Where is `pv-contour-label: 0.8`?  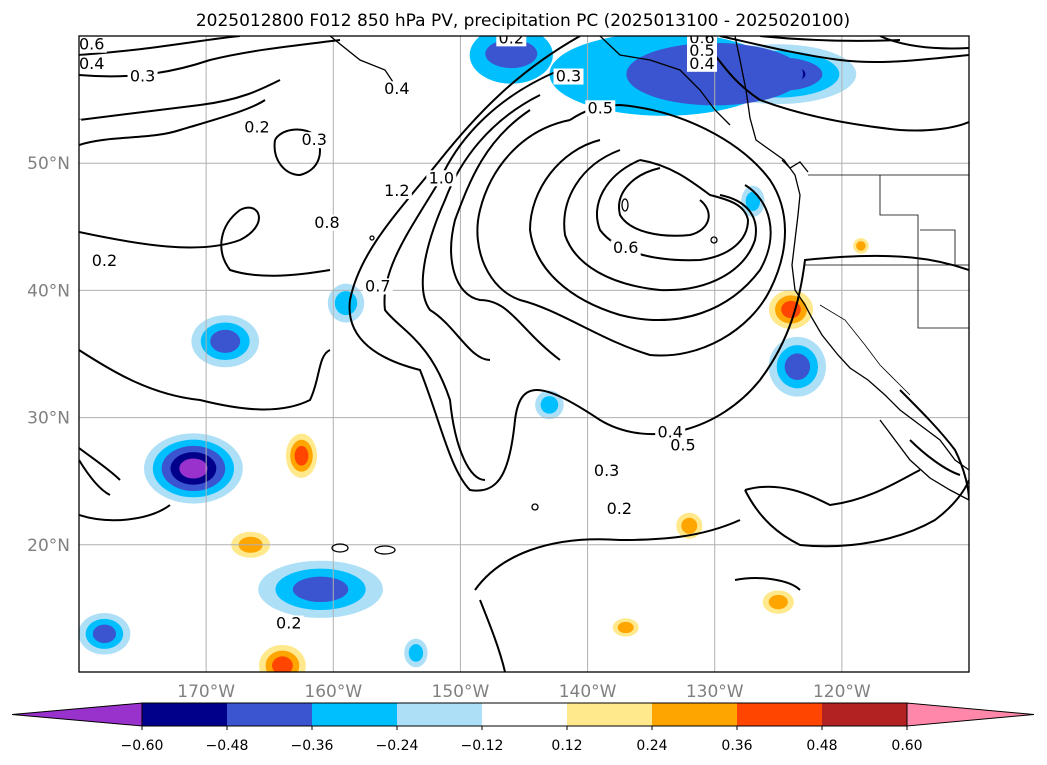
pv-contour-label: 0.8 is located at coordinates (326, 222).